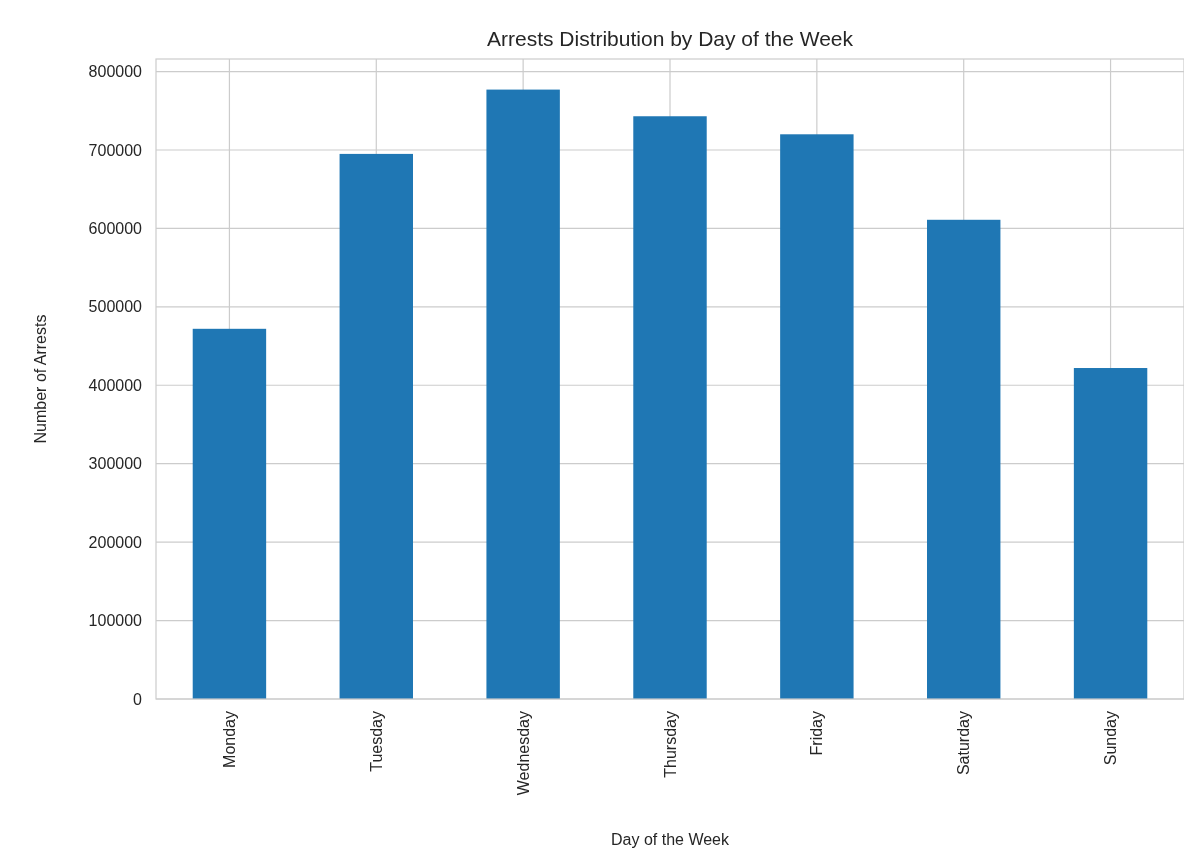  Describe the element at coordinates (40, 379) in the screenshot. I see `y-axis-title: Number of Arrests` at that location.